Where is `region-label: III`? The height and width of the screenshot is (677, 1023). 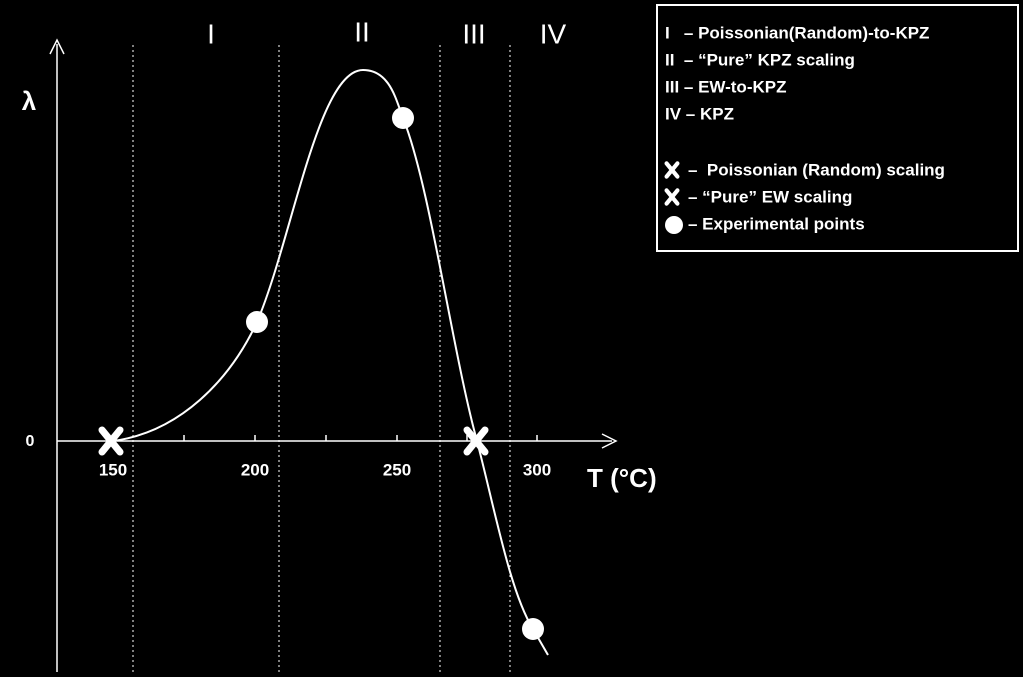
region-label: III is located at coordinates (473, 33).